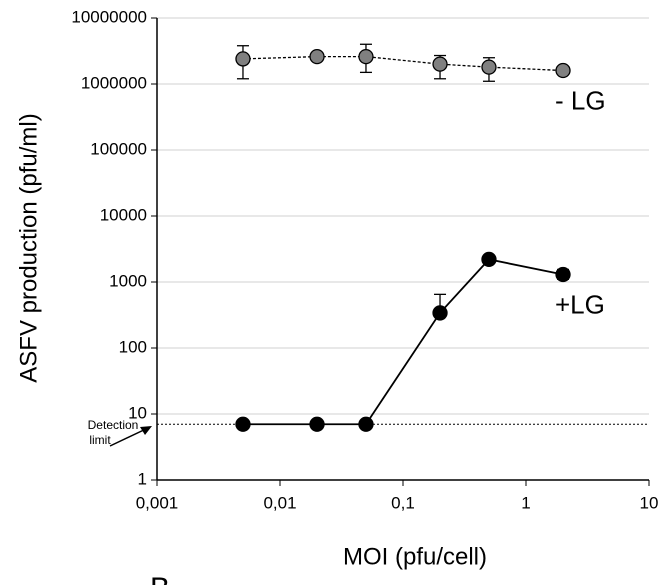 Image resolution: width=660 pixels, height=585 pixels. Describe the element at coordinates (146, 430) in the screenshot. I see `reference-arrowhead` at that location.